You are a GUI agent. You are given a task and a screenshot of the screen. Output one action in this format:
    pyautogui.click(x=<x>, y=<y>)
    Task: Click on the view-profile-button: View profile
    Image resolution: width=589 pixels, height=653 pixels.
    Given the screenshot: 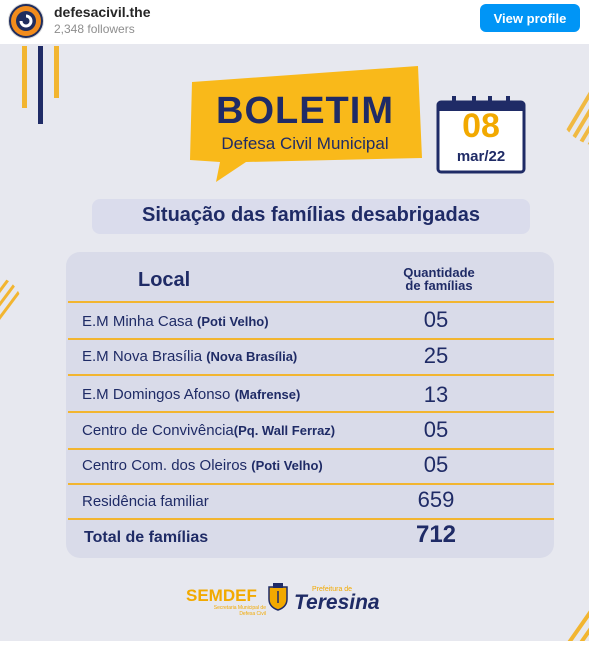 What is the action you would take?
    pyautogui.click(x=530, y=18)
    